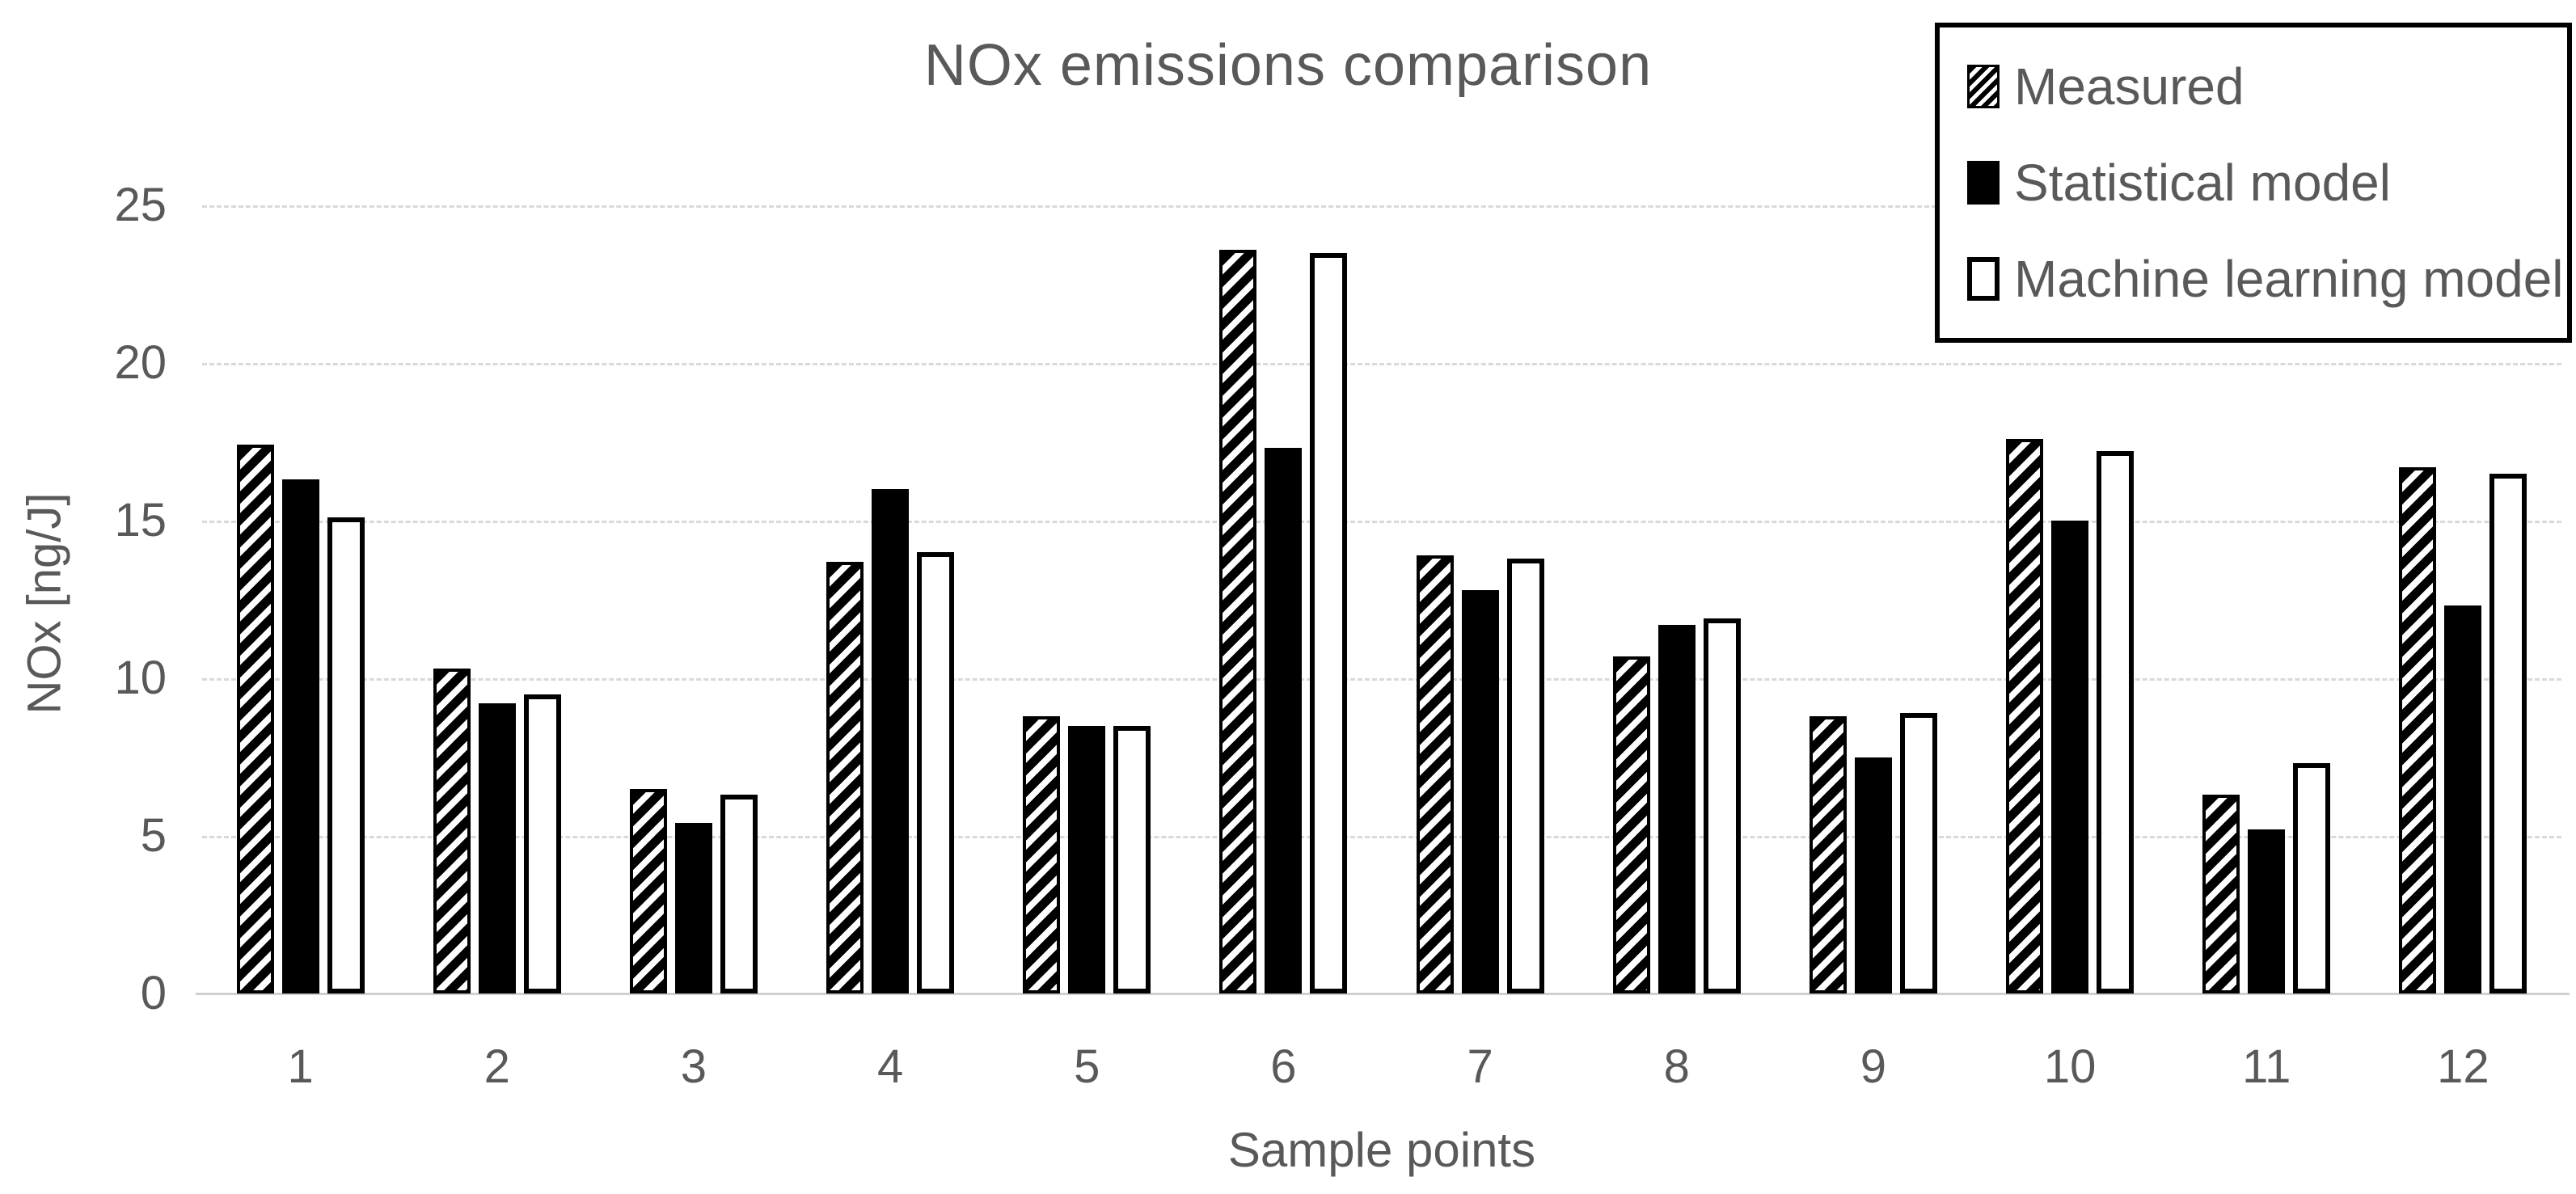 This screenshot has width=2576, height=1194. I want to click on x-tick-label-9: 9, so click(1874, 1066).